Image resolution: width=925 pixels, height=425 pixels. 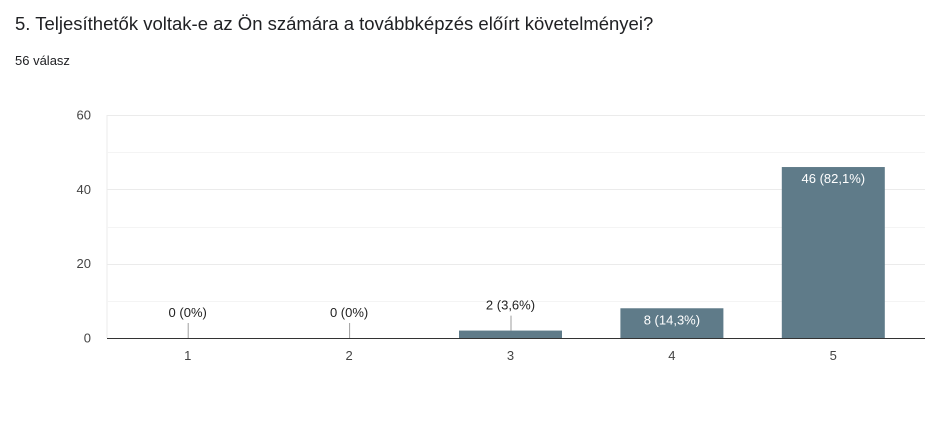 What do you see at coordinates (42, 60) in the screenshot?
I see `response-count: 56 válasz` at bounding box center [42, 60].